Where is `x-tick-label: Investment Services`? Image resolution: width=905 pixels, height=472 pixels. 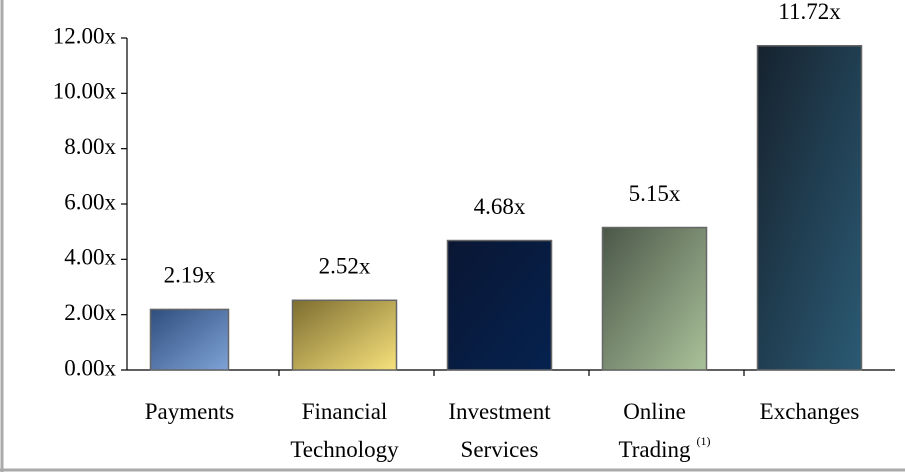
x-tick-label: Investment Services is located at coordinates (499, 430).